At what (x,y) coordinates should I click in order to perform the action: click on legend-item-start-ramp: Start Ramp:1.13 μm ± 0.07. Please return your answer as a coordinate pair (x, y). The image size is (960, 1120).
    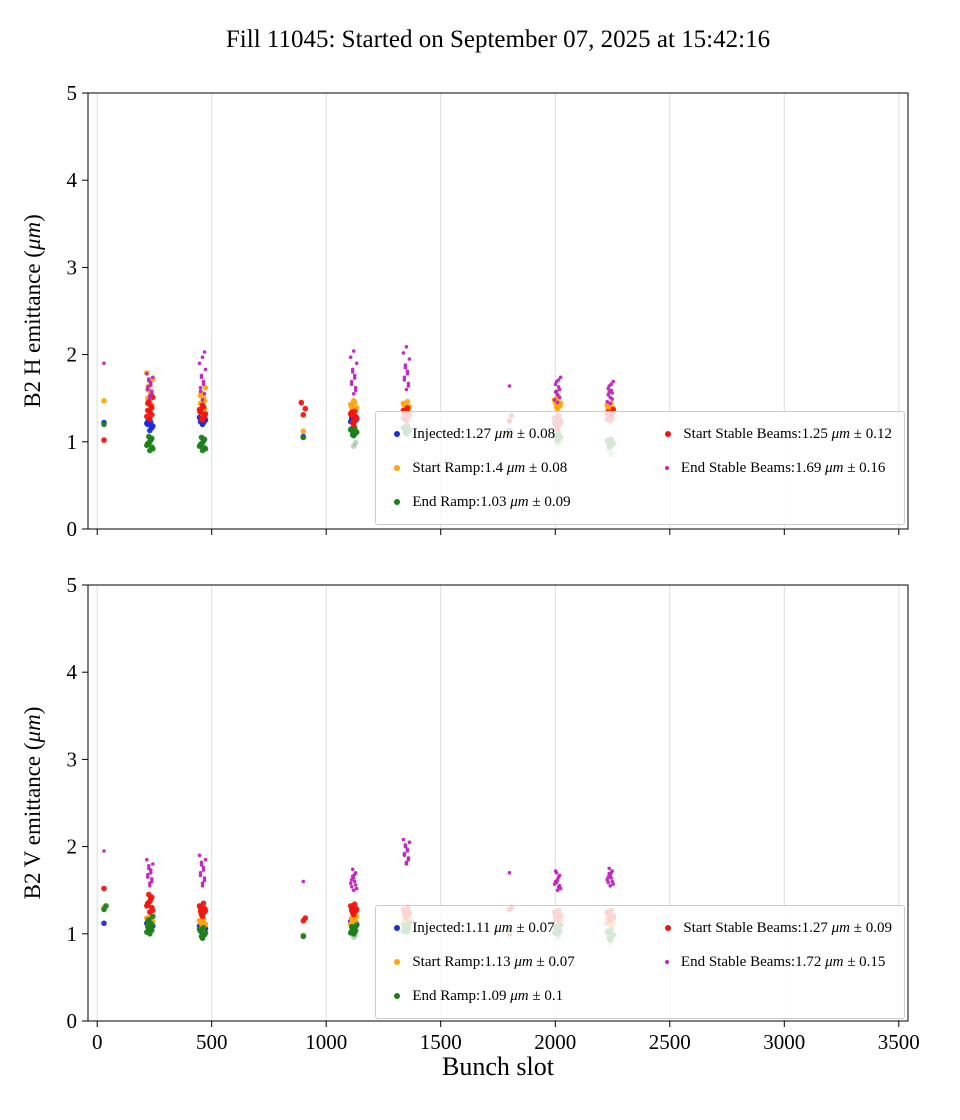
    Looking at the image, I should click on (510, 962).